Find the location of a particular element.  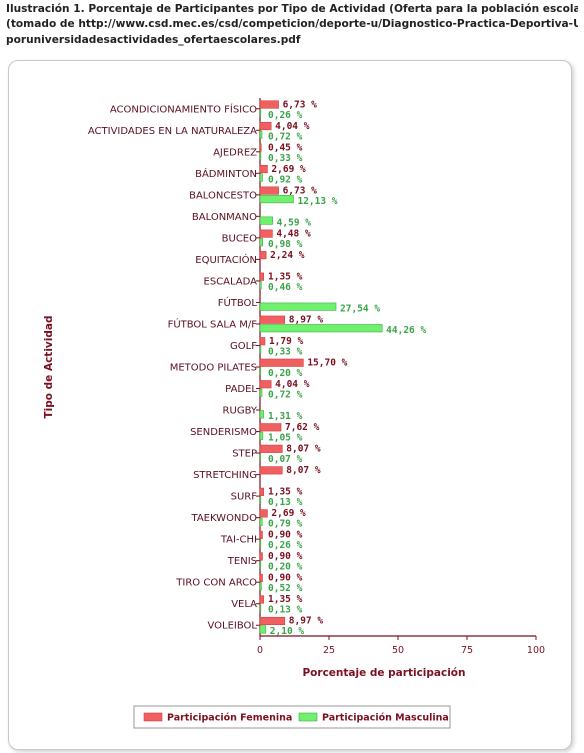

category-label: FÚTBOL is located at coordinates (238, 302).